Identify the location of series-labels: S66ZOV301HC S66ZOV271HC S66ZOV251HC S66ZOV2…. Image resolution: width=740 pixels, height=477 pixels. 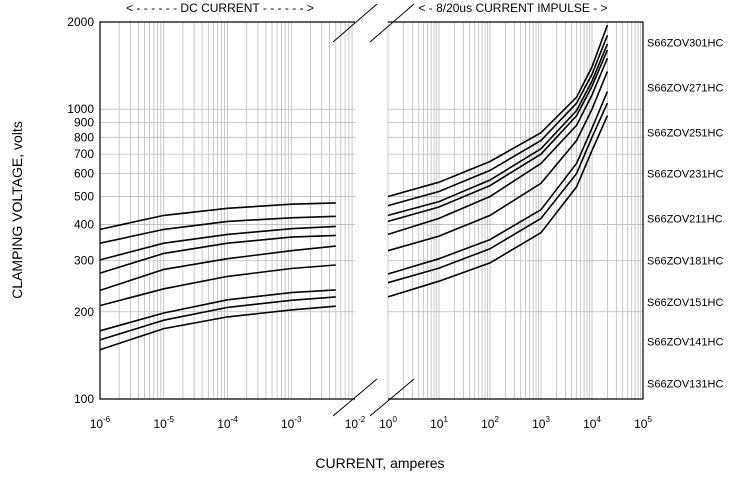
(685, 213).